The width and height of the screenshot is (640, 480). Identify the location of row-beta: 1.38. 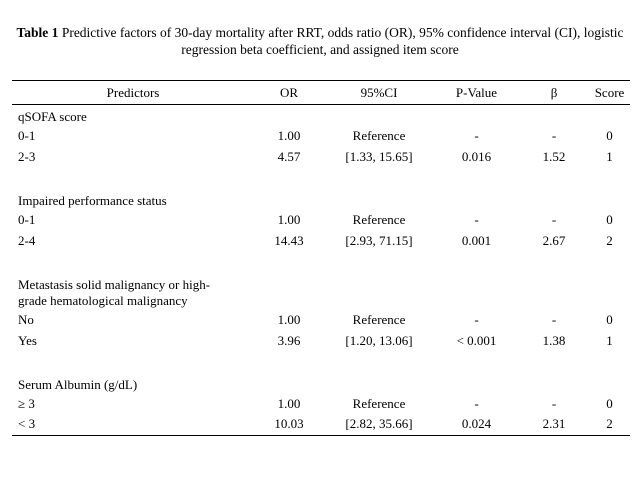
(554, 340).